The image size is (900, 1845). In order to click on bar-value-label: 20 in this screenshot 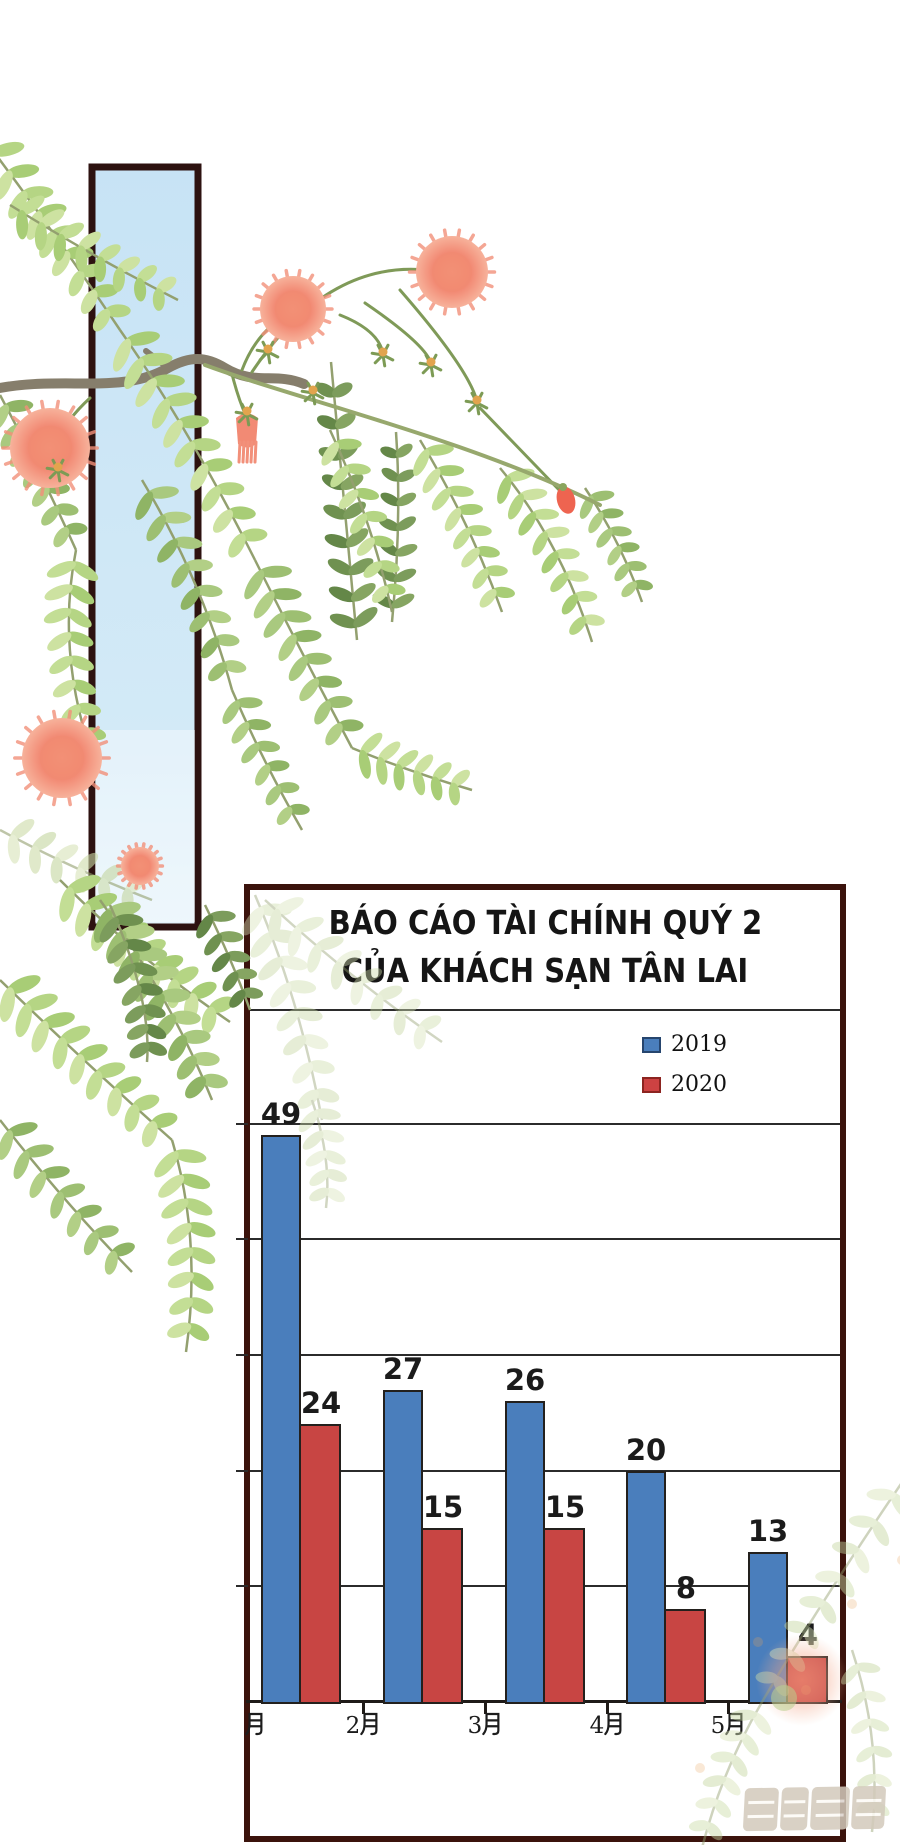, I will do `click(646, 1450)`.